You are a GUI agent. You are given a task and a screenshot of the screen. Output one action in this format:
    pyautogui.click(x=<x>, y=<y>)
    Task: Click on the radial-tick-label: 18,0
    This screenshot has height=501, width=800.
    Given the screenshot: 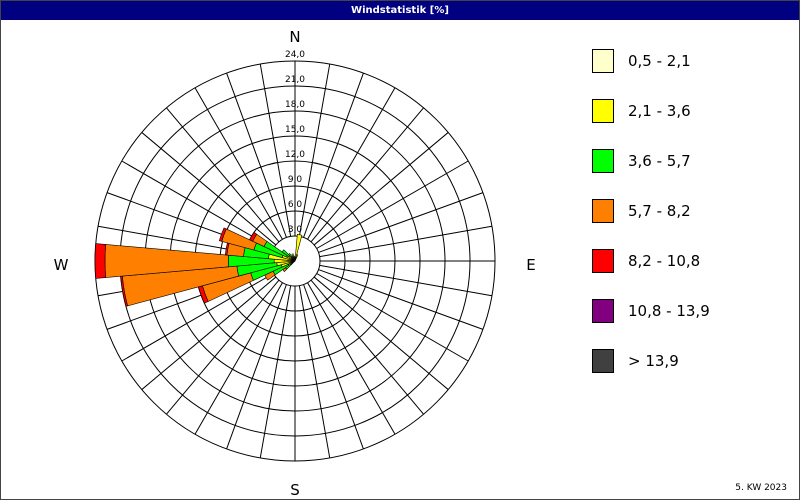 What is the action you would take?
    pyautogui.click(x=295, y=105)
    